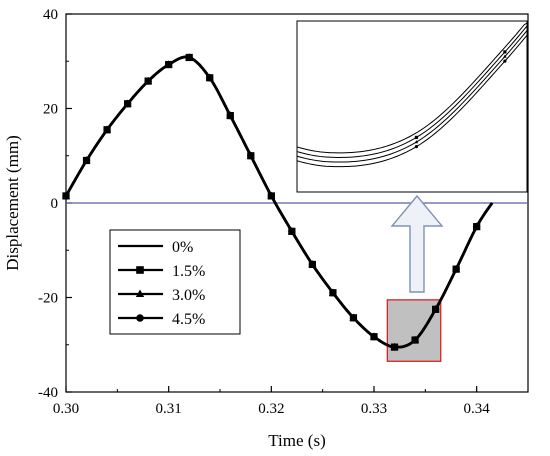  What do you see at coordinates (477, 409) in the screenshot?
I see `x-tick-label: 0.34` at bounding box center [477, 409].